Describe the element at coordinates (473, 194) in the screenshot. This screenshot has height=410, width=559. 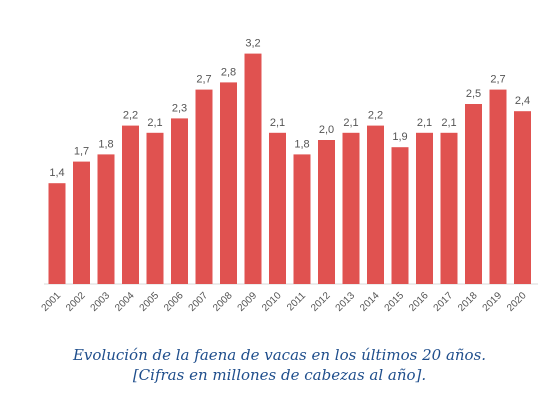
I see `bar-2018` at that location.